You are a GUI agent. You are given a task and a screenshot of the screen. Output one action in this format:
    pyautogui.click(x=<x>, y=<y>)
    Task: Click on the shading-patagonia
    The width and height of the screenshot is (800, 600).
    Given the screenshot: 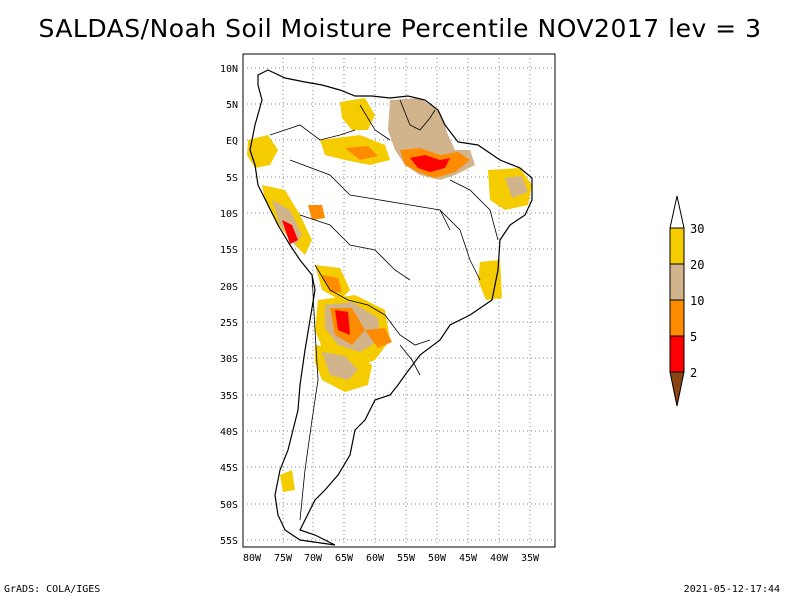 What is the action you would take?
    pyautogui.click(x=287, y=481)
    